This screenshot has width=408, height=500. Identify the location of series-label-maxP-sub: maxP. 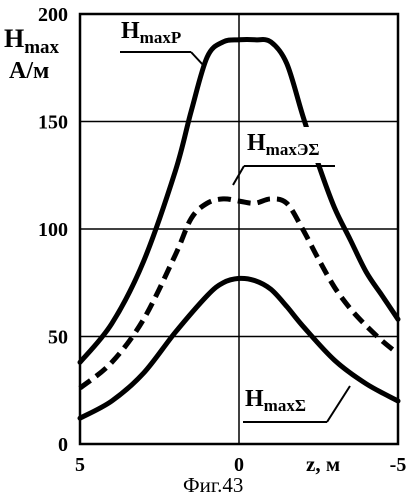
(161, 37).